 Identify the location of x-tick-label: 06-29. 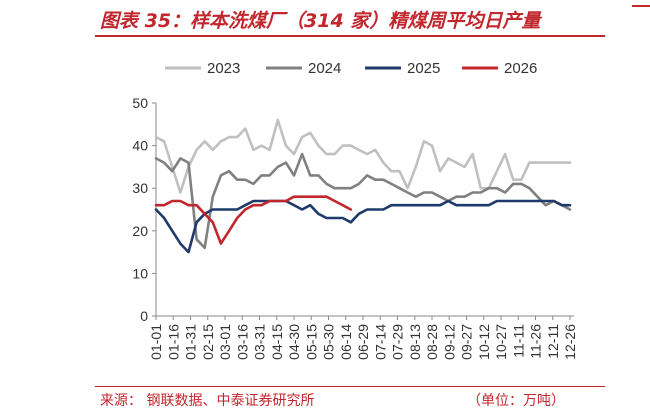
(363, 342).